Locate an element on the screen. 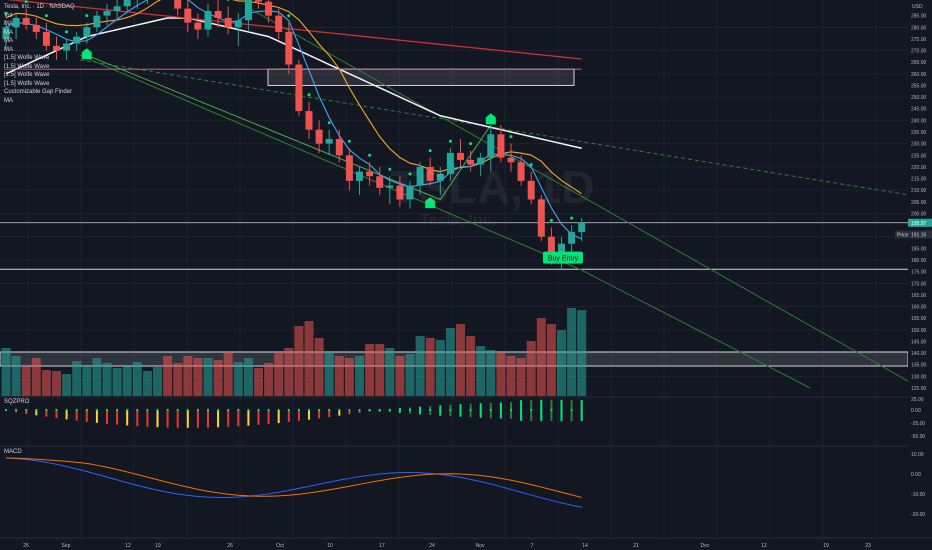  price-tick: 185.00 is located at coordinates (919, 249).